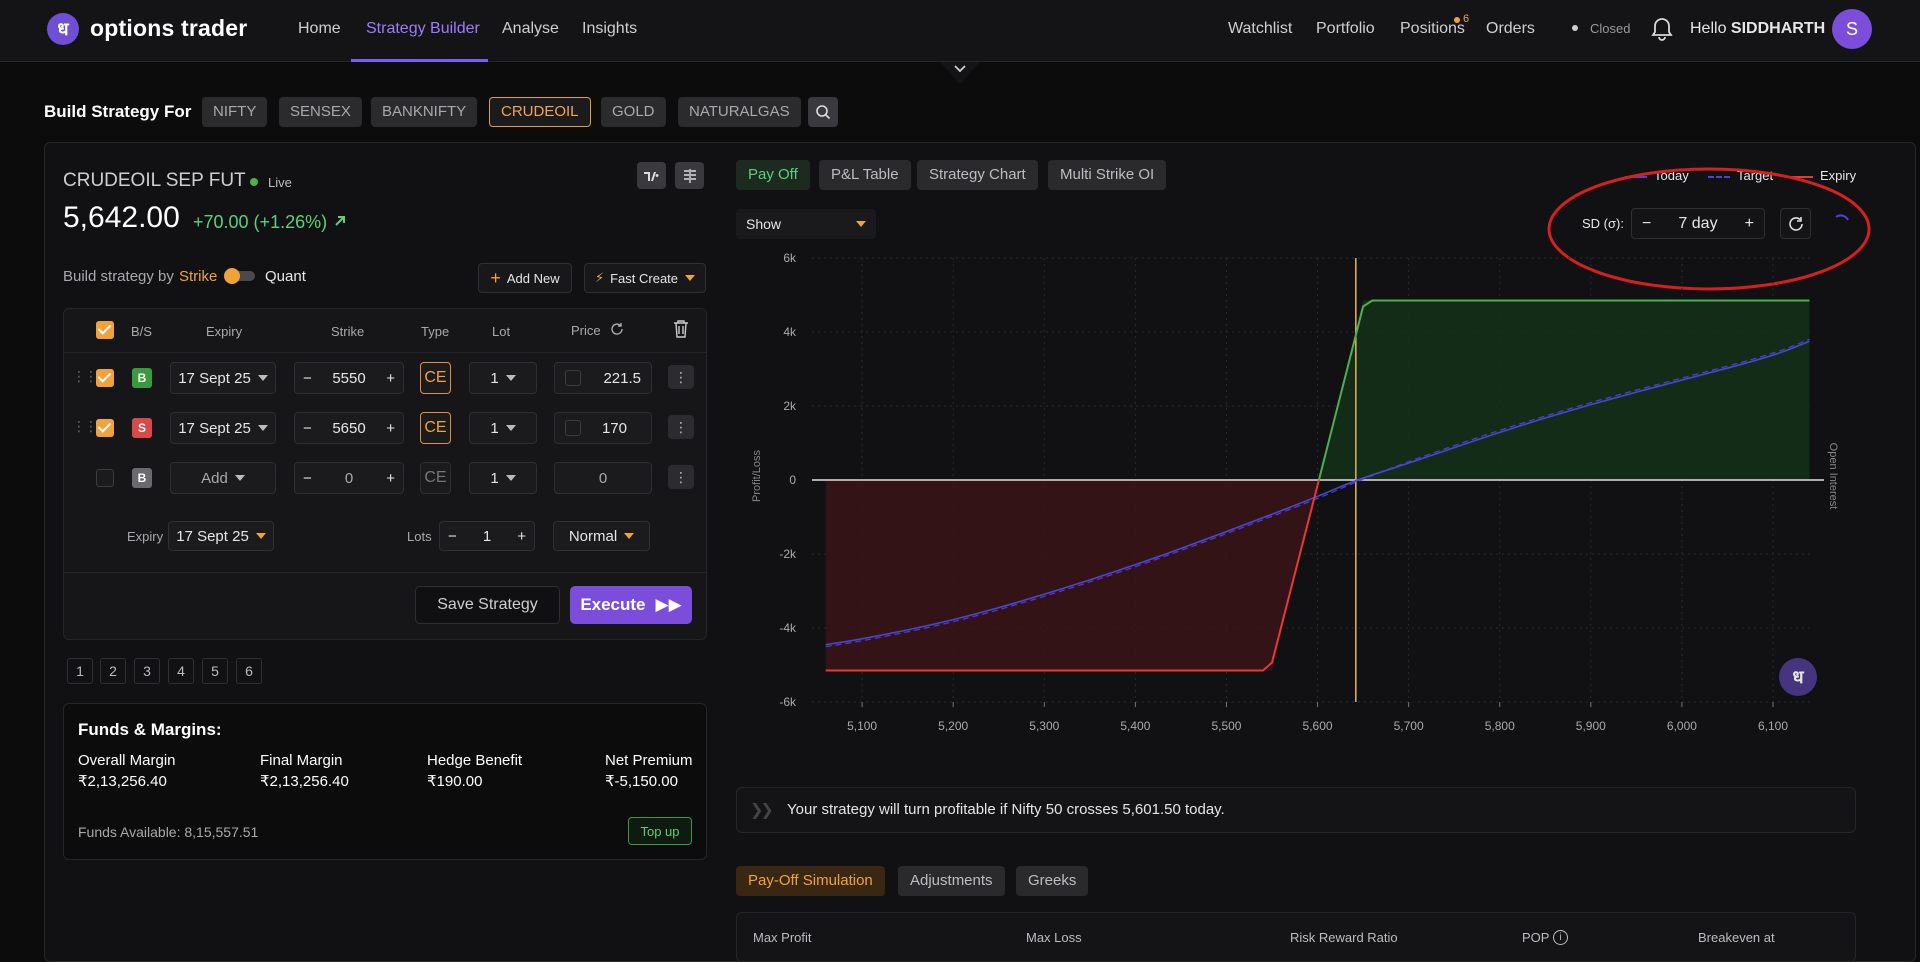 This screenshot has height=962, width=1920. Describe the element at coordinates (641, 781) in the screenshot. I see `net-premium-value: ₹-5,150.00` at that location.